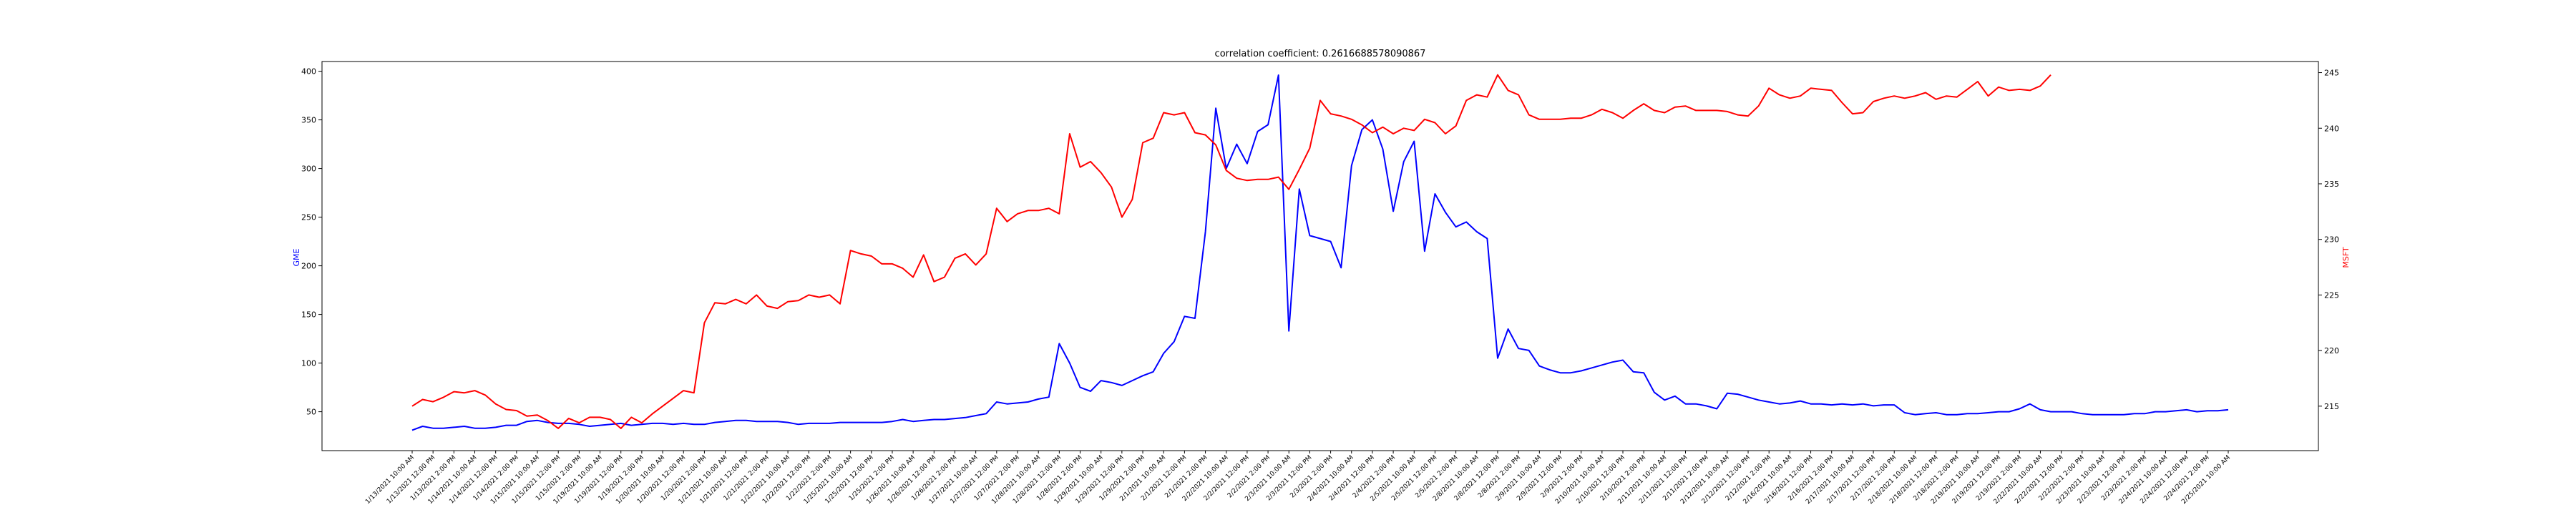  What do you see at coordinates (2331, 295) in the screenshot?
I see `y-right-tick-label: 225` at bounding box center [2331, 295].